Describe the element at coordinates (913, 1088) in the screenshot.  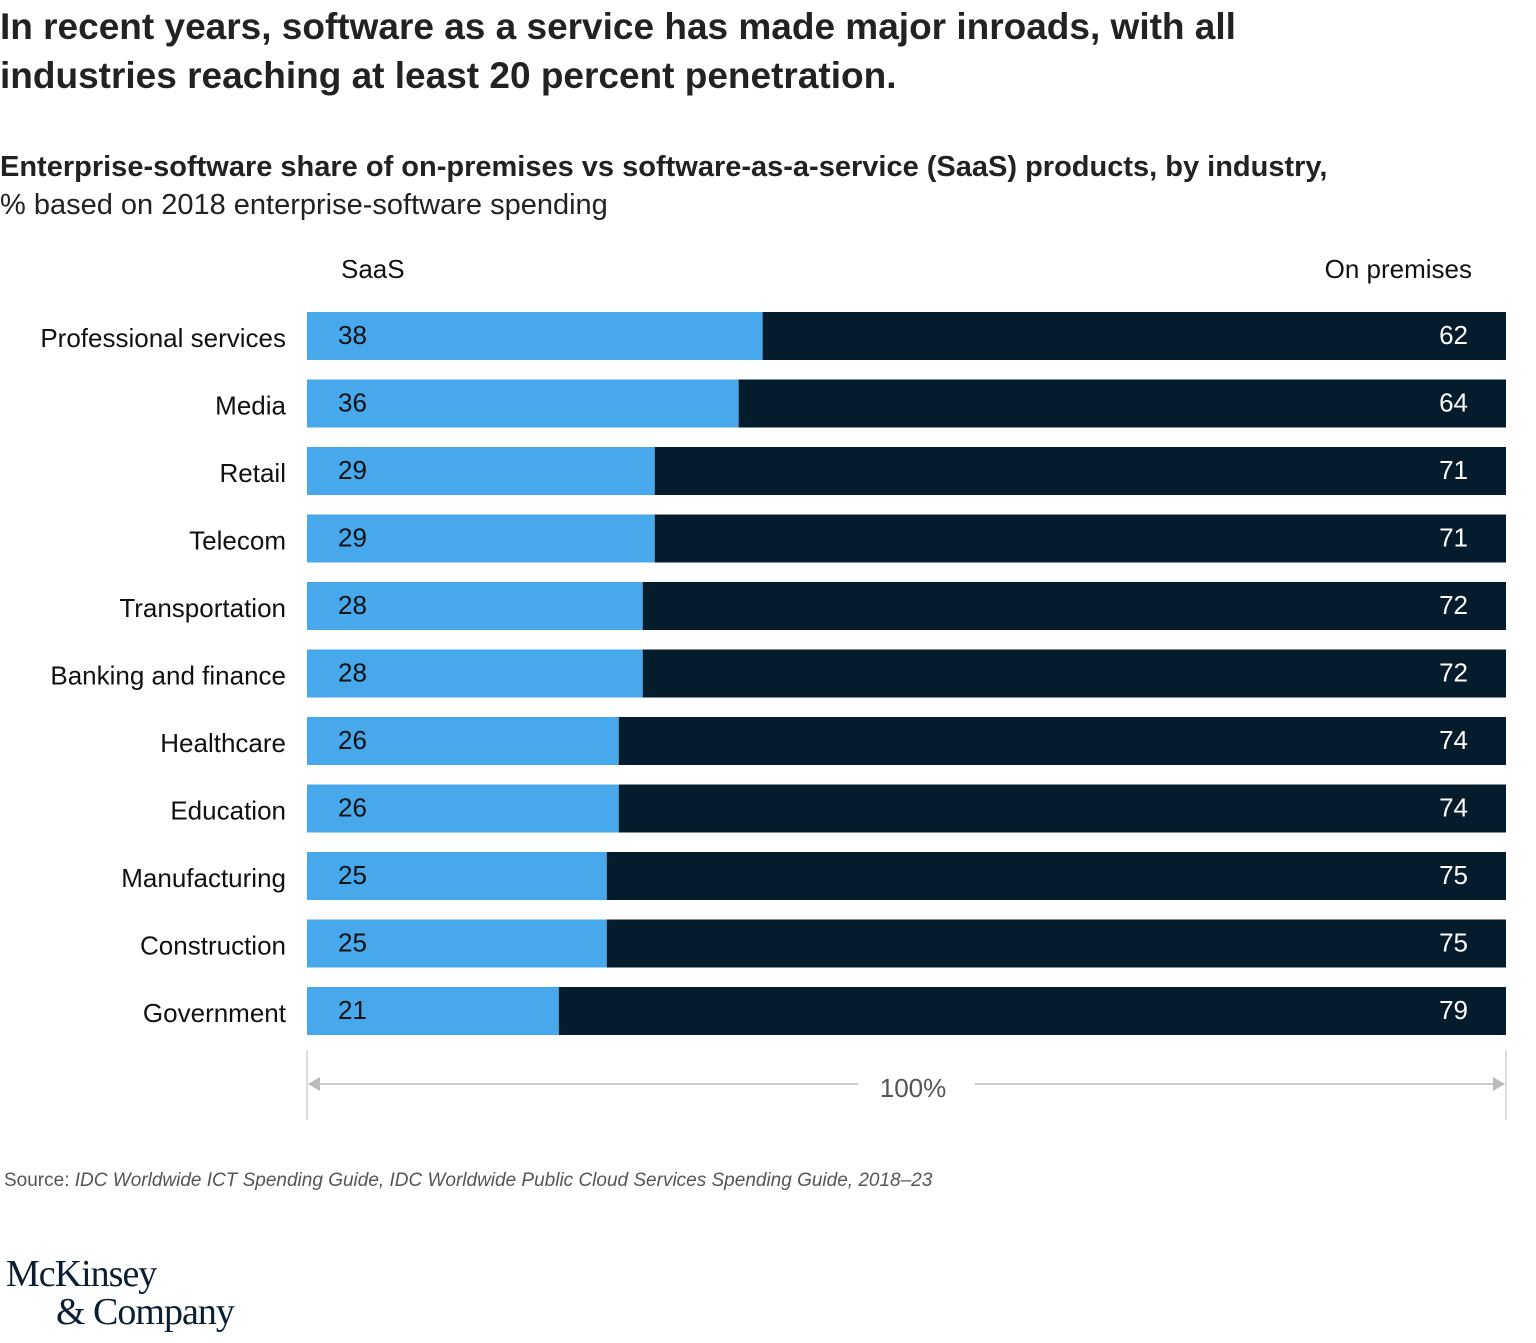
I see `axis-label: 100%` at that location.